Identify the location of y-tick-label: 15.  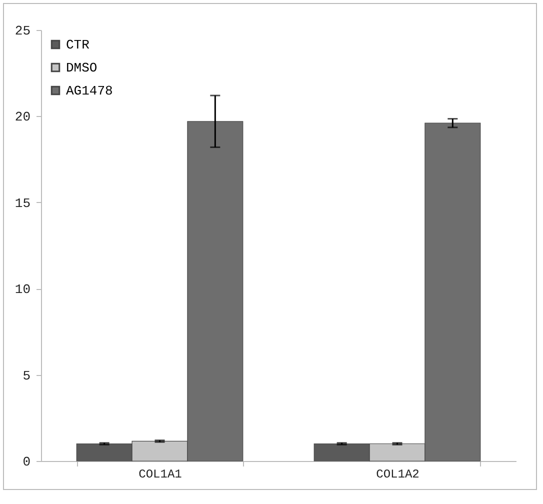
(22, 203).